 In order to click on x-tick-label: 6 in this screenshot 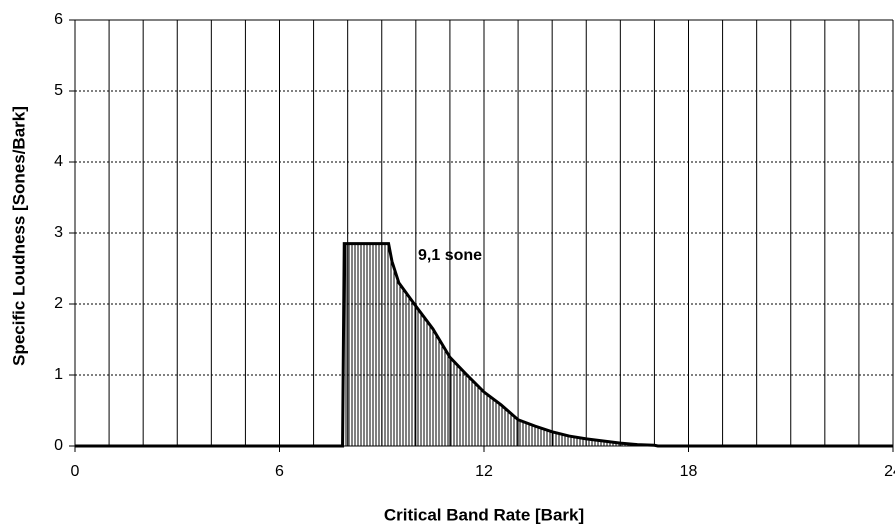, I will do `click(279, 471)`.